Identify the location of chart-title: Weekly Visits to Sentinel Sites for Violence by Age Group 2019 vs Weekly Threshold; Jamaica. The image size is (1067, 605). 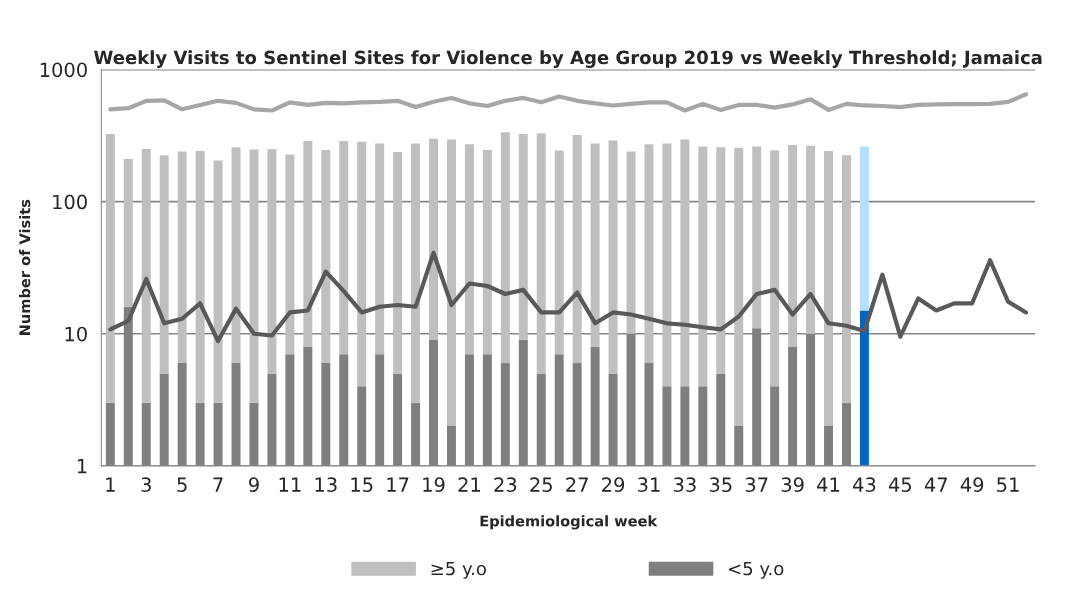
(567, 59).